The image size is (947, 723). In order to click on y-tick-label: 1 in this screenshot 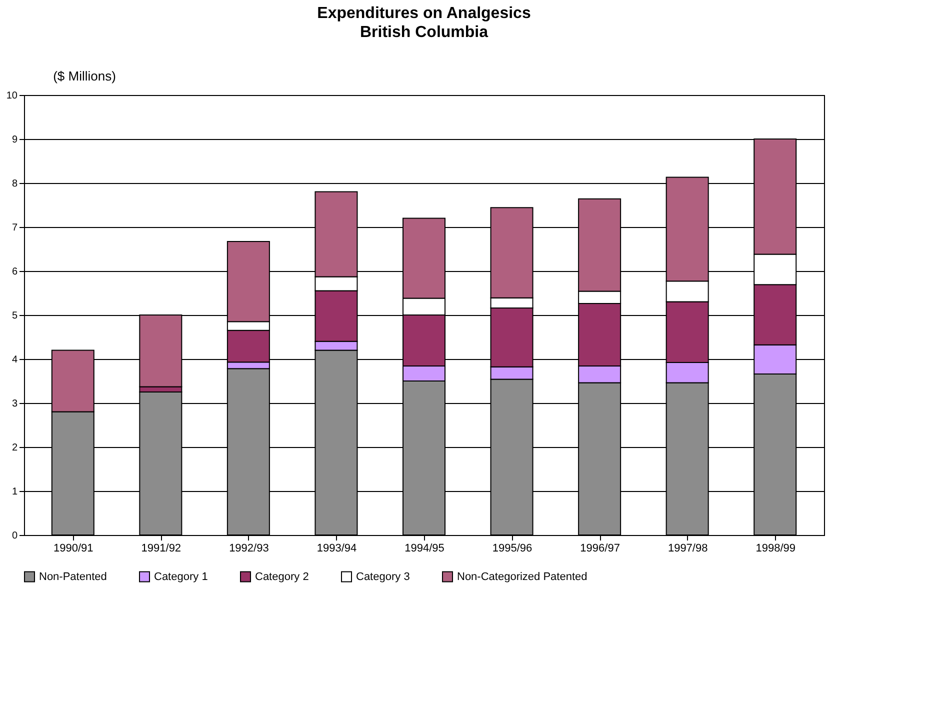, I will do `click(15, 492)`.